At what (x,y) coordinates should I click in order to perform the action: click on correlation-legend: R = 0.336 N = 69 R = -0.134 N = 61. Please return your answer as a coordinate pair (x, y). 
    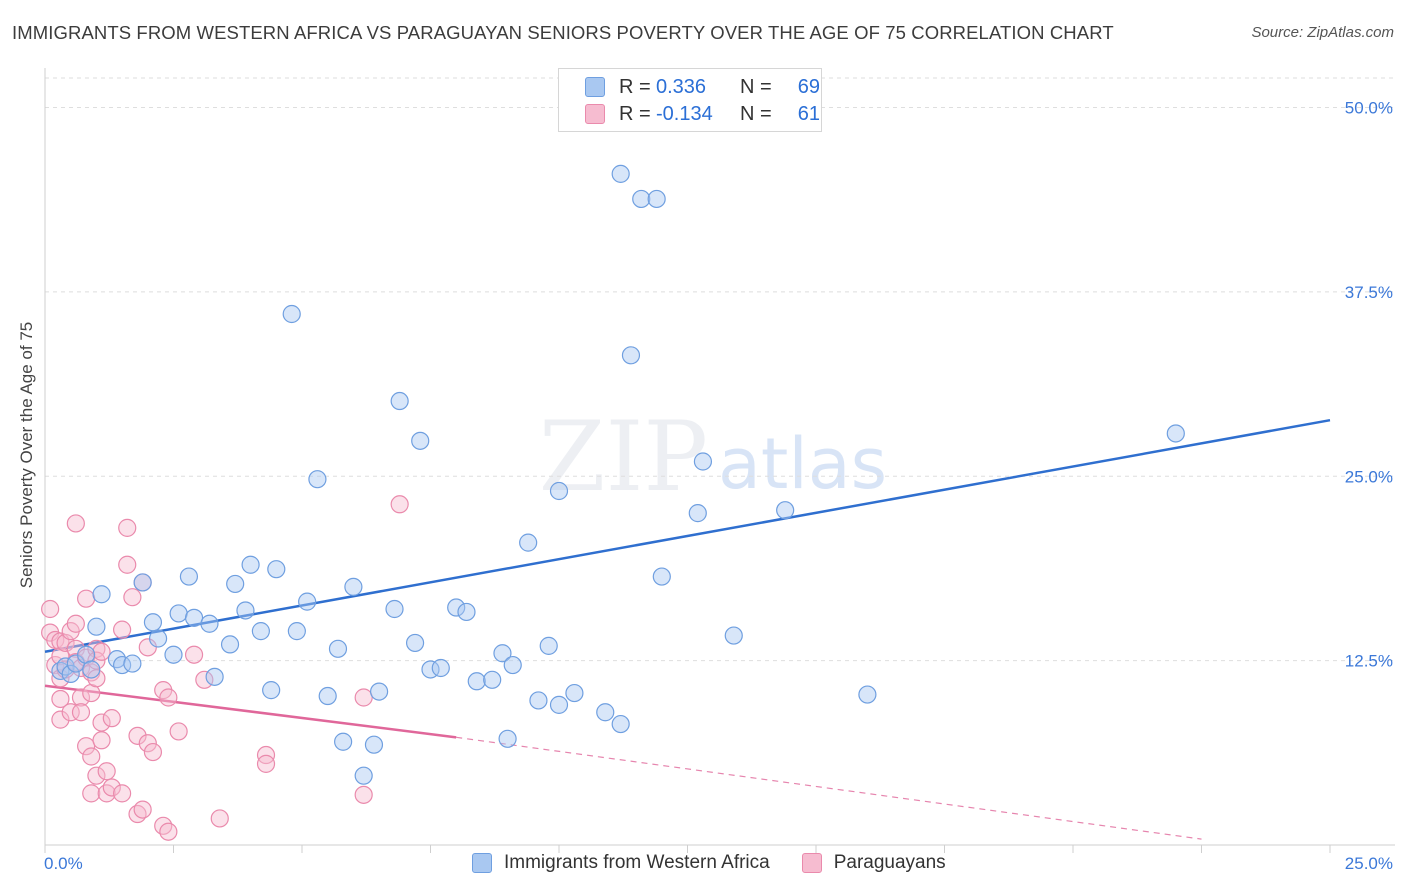
    Looking at the image, I should click on (690, 100).